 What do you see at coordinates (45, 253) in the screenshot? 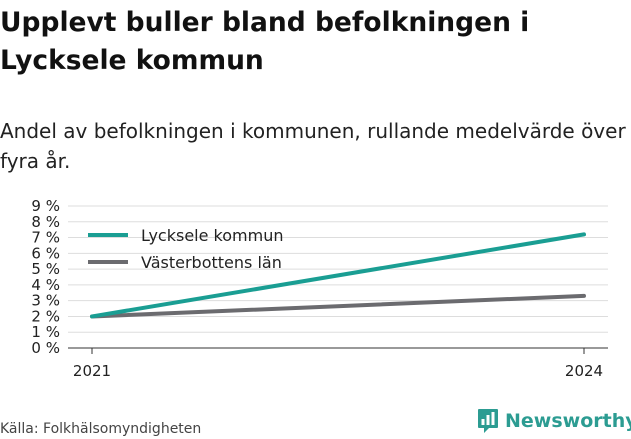
I see `y-tick-label: 6 %` at bounding box center [45, 253].